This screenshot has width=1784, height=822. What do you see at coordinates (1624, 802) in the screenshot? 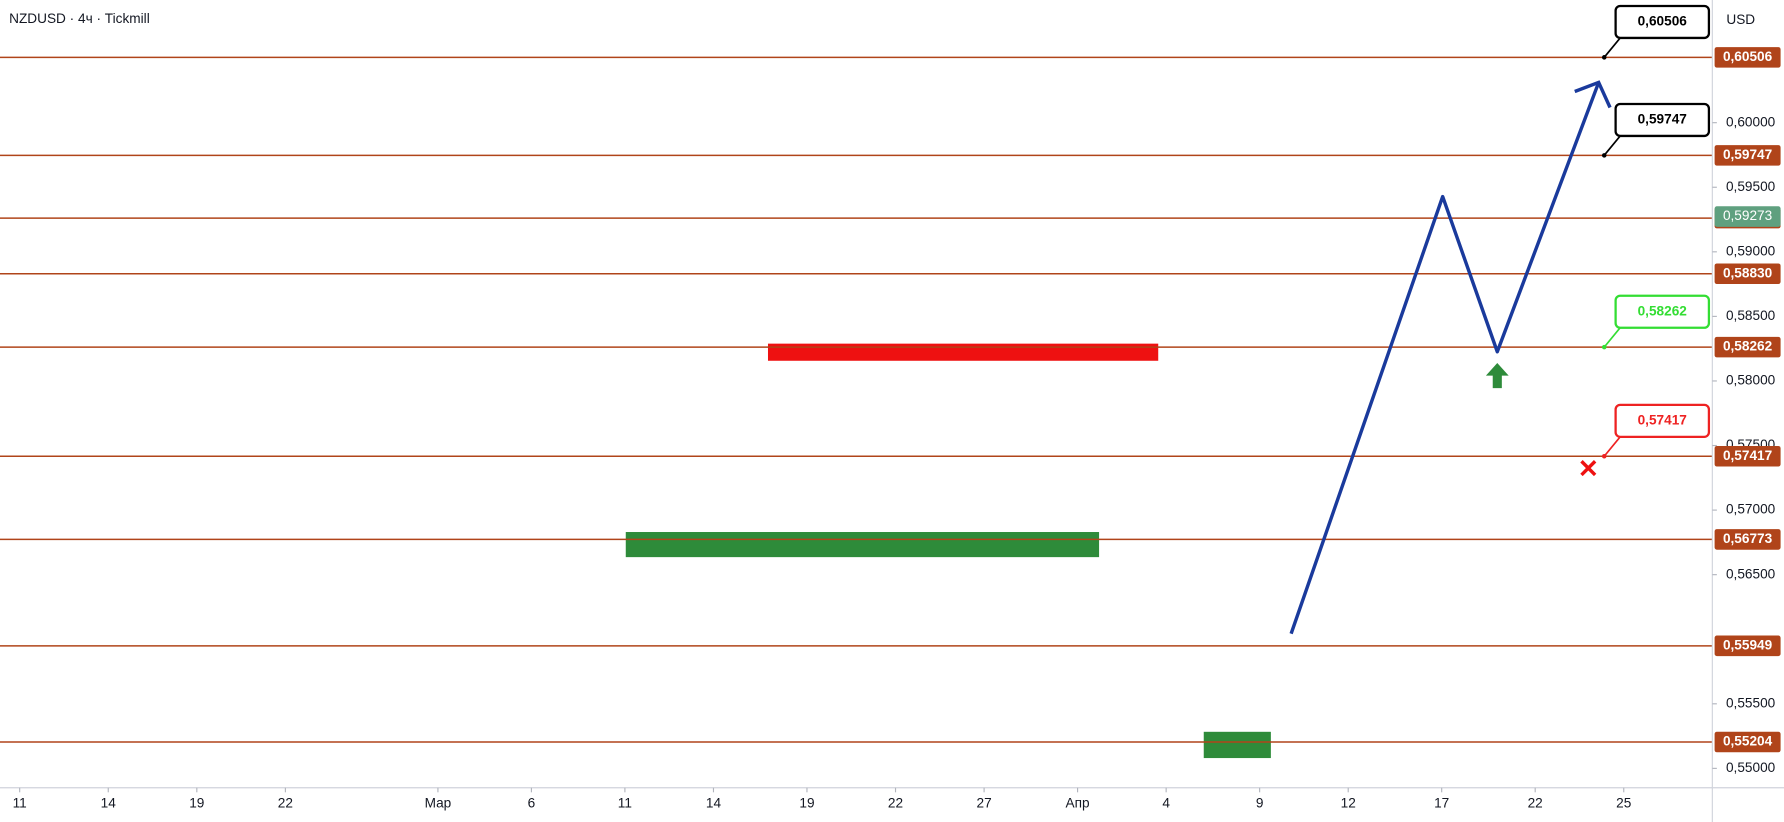
I see `x-tick-label: 25` at bounding box center [1624, 802].